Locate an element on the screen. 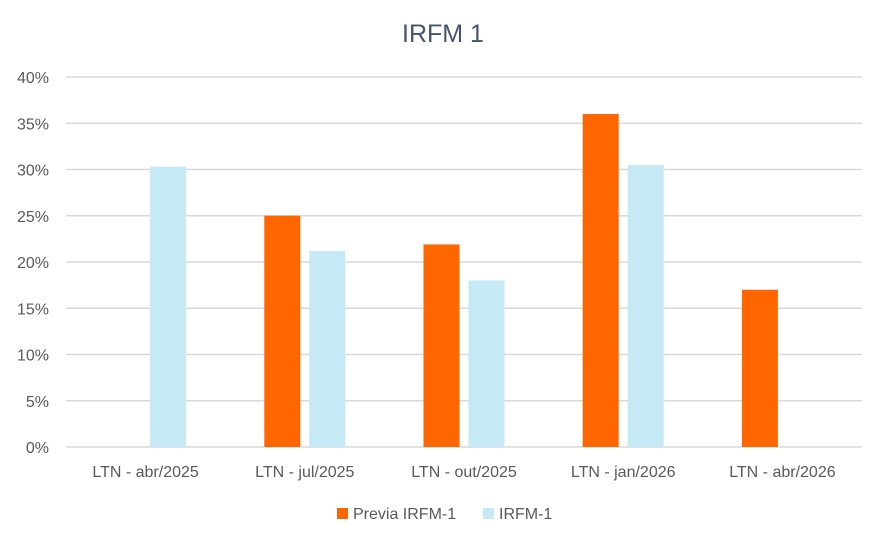  x-category-label: LTN - jan/2026 is located at coordinates (623, 472).